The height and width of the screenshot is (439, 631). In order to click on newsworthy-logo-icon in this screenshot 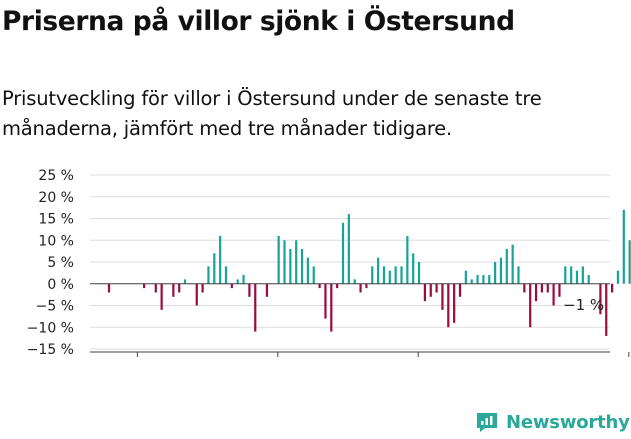, I will do `click(487, 422)`.